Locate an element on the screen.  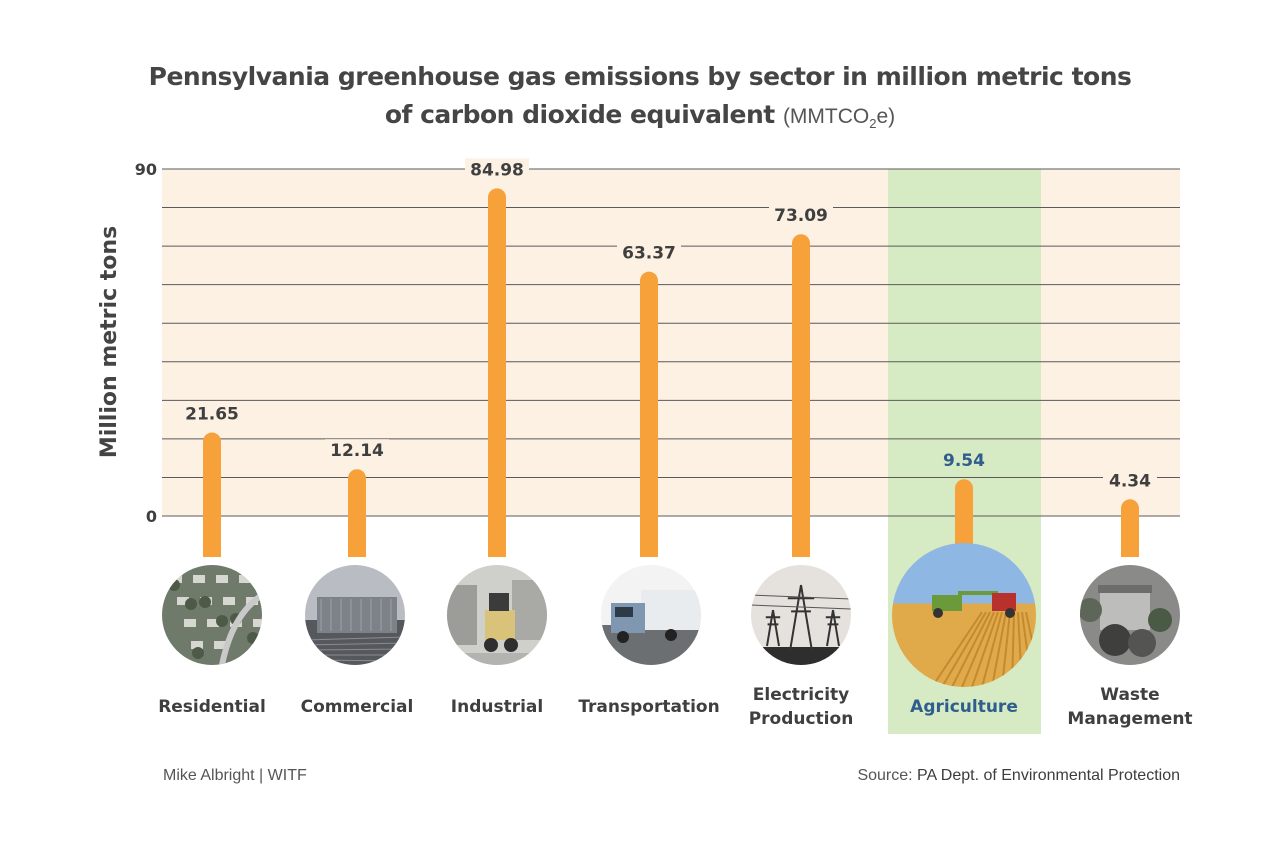
scene-cab is located at coordinates (499, 602).